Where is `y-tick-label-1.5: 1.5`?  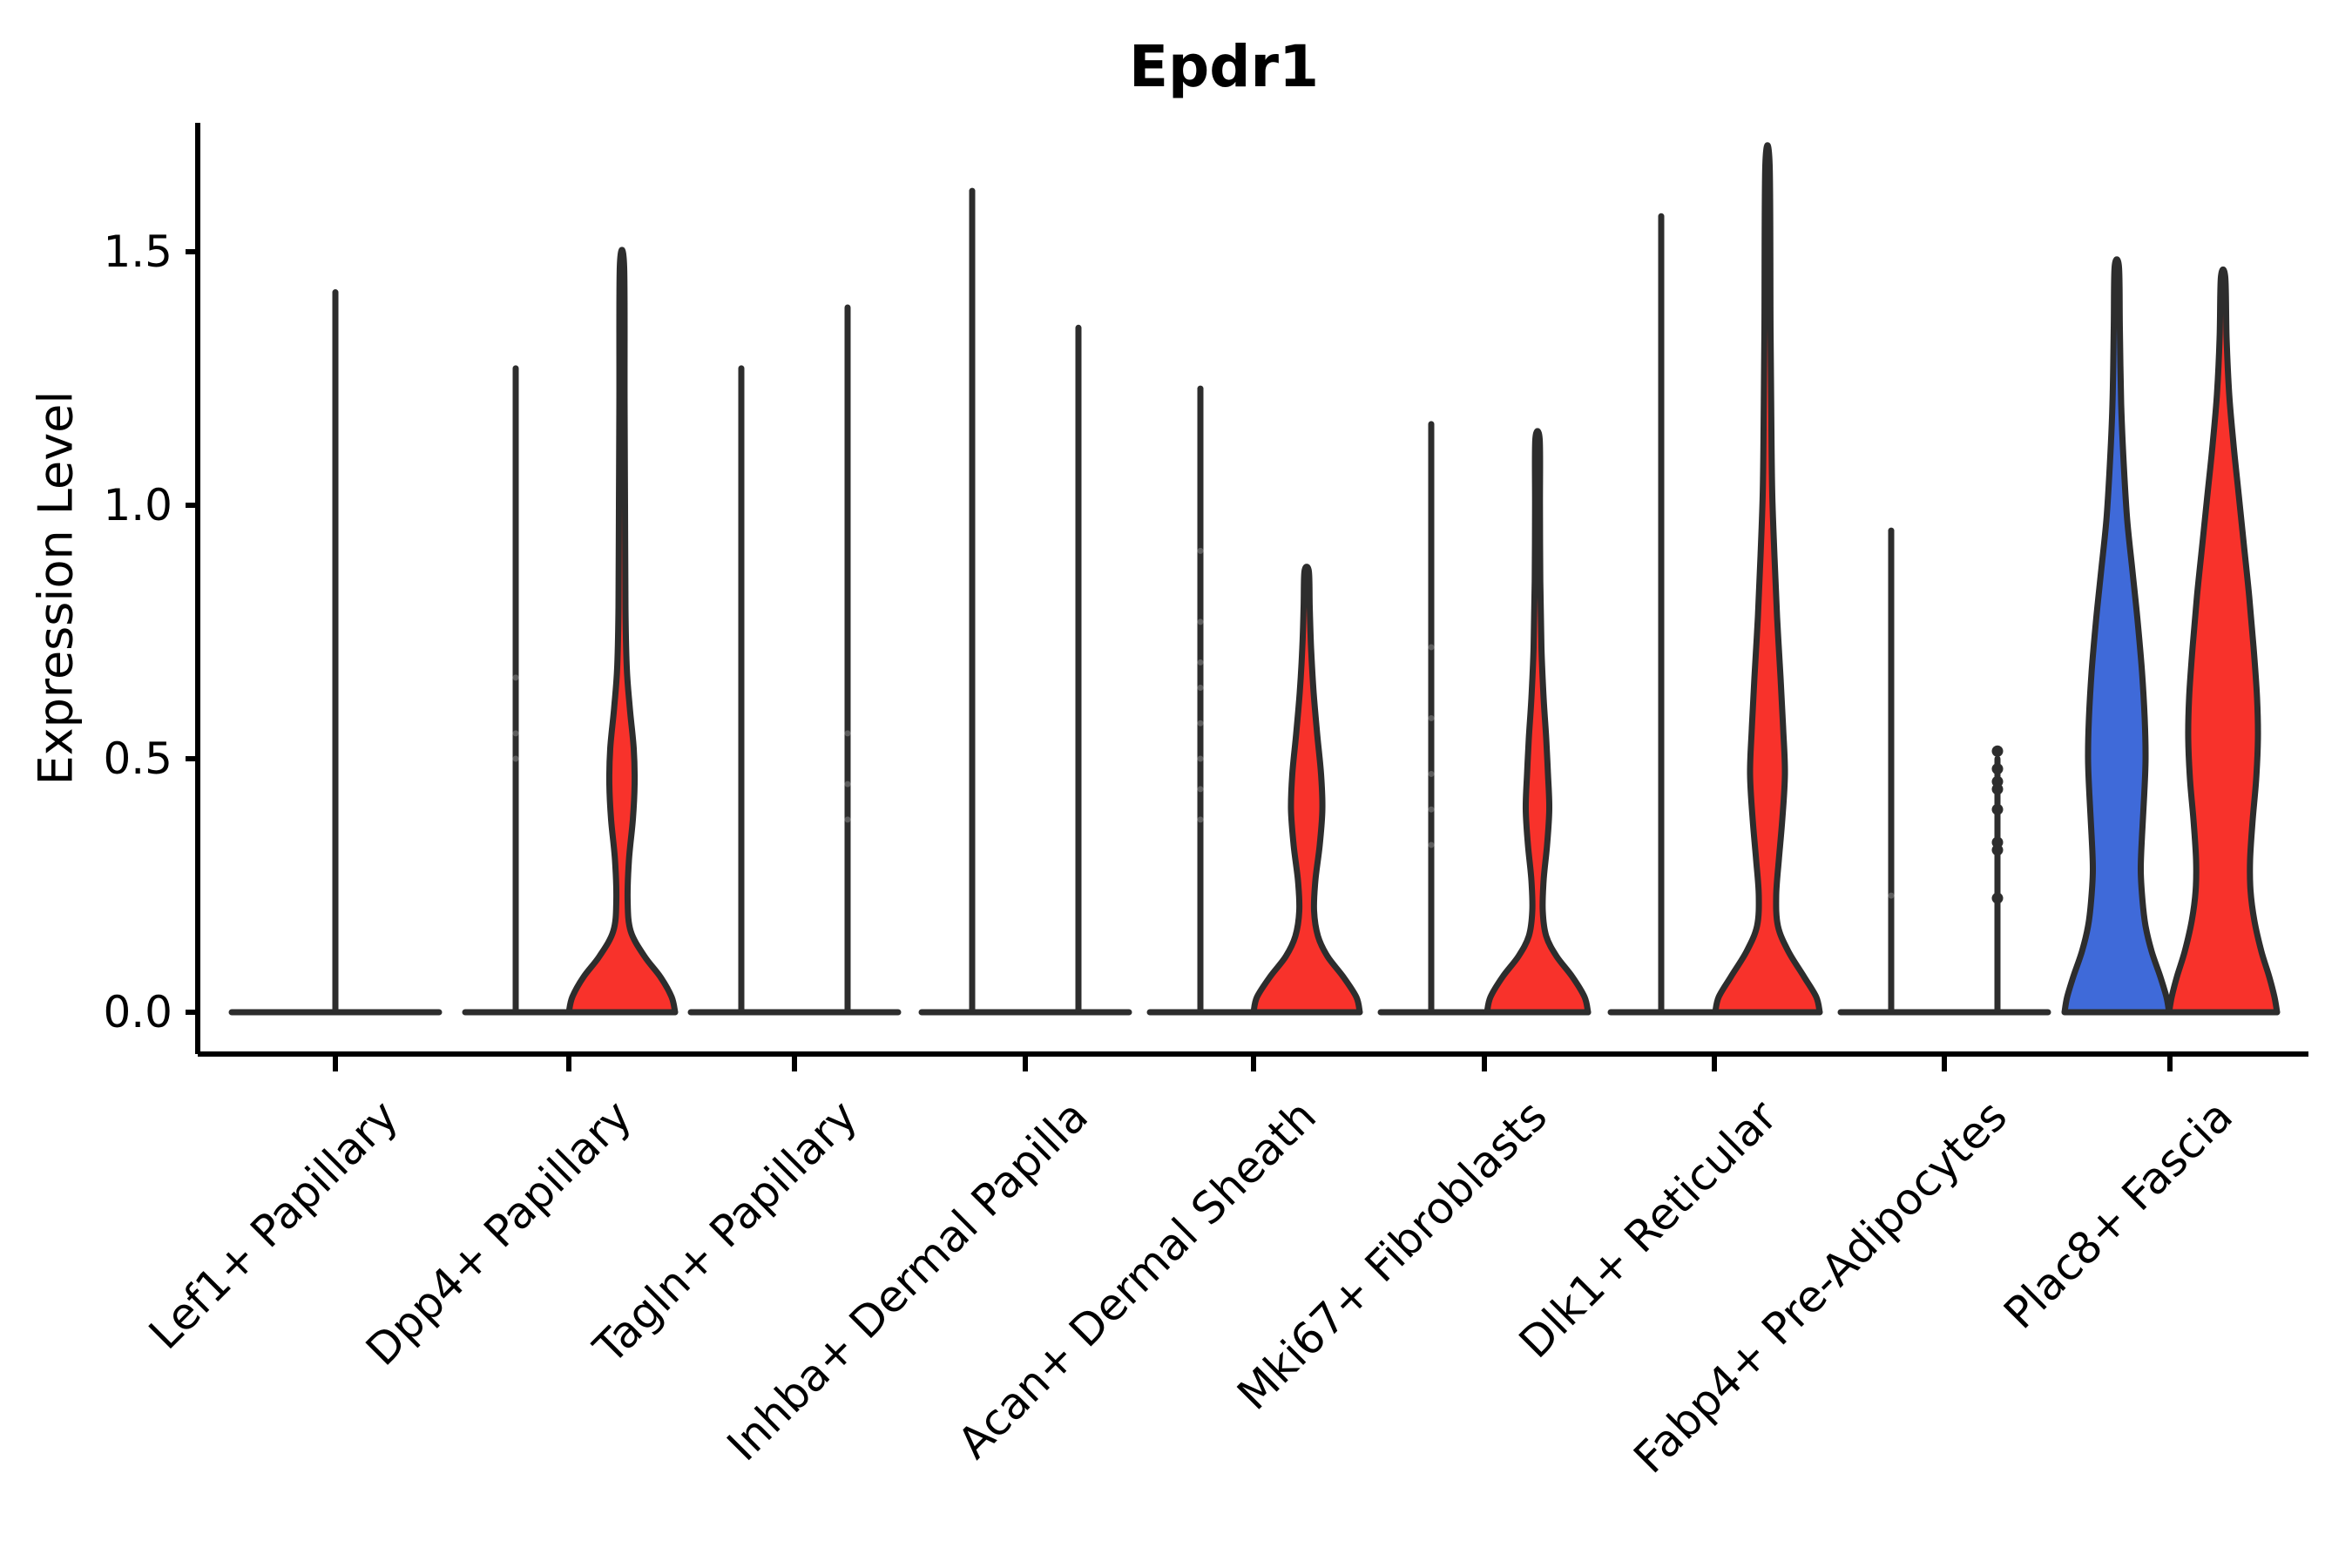
y-tick-label-1.5: 1.5 is located at coordinates (137, 252).